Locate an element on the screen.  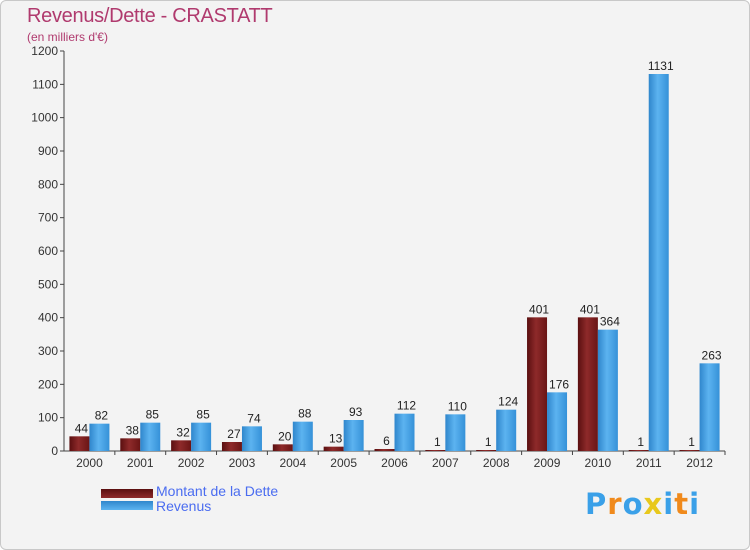
value-label-dette-2012: 1 is located at coordinates (691, 442).